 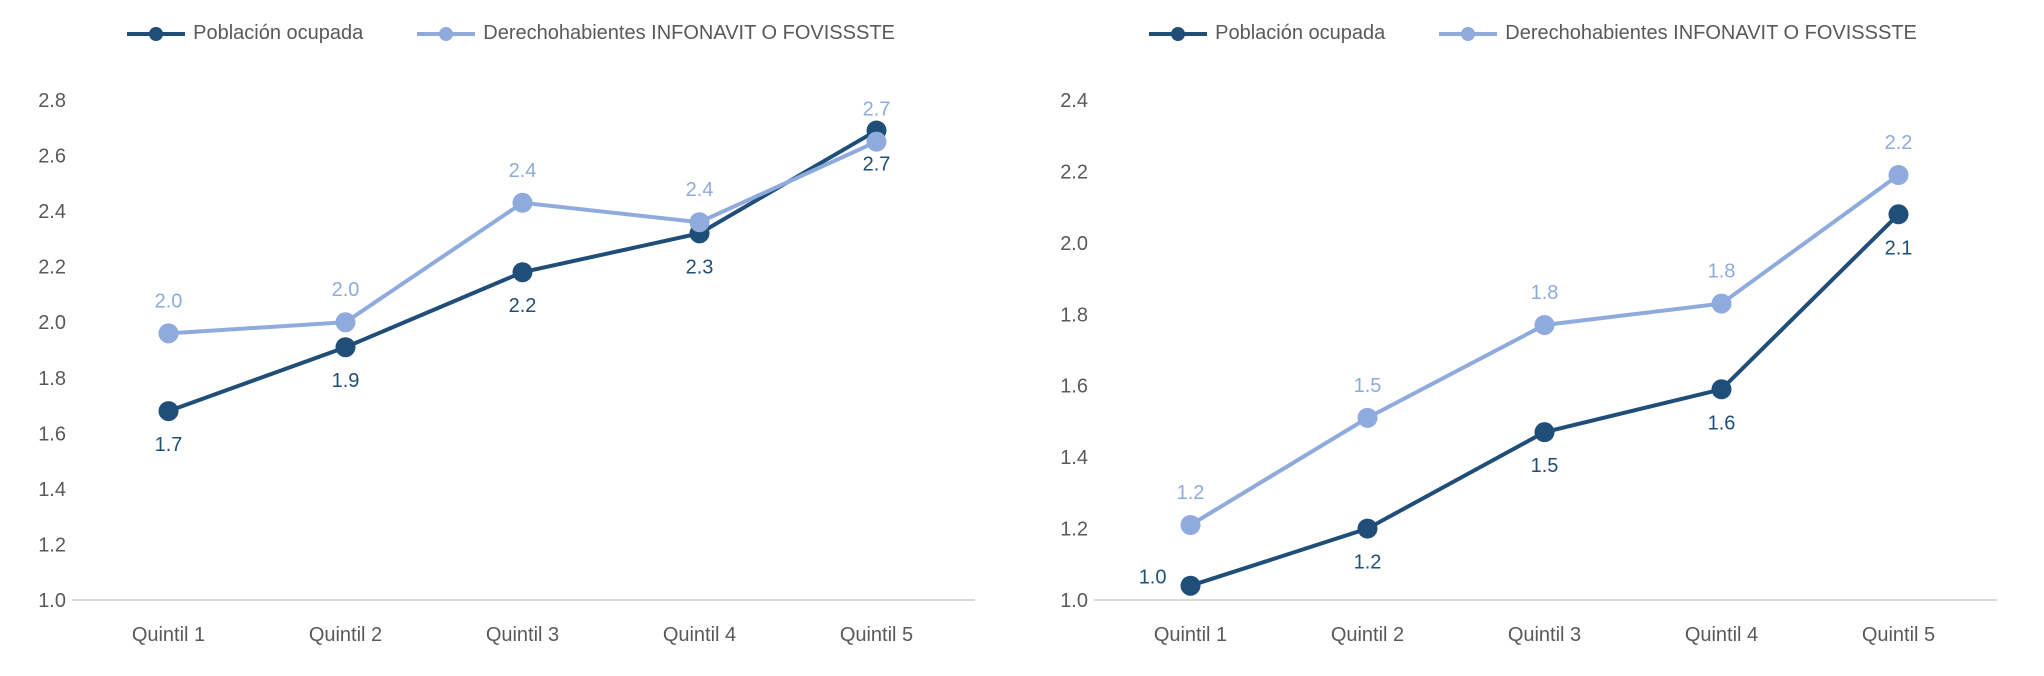 What do you see at coordinates (1153, 578) in the screenshot?
I see `data-label: 1.0` at bounding box center [1153, 578].